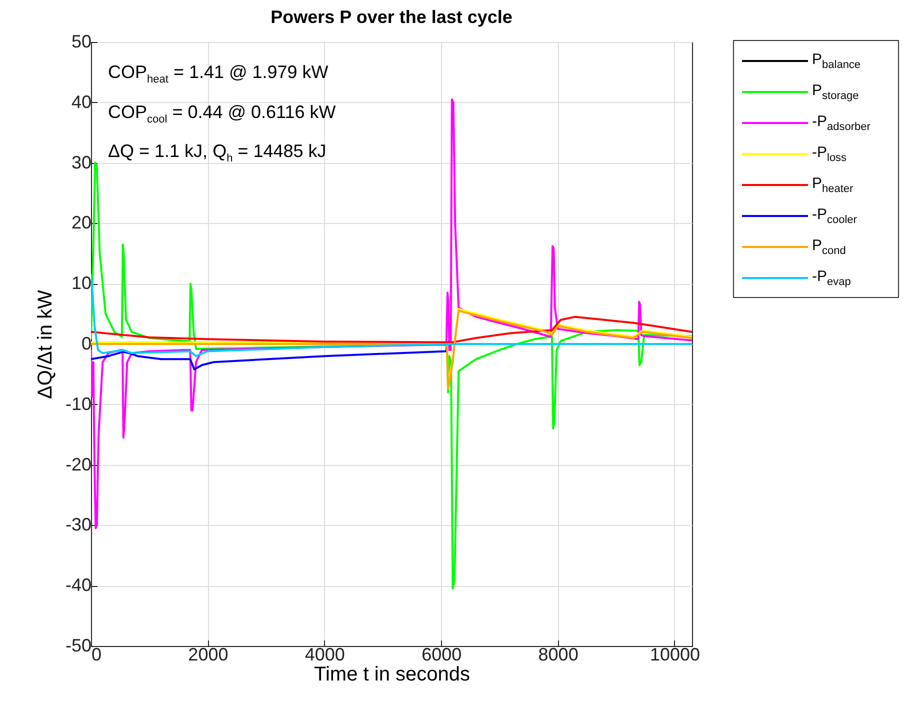 Image resolution: width=903 pixels, height=709 pixels. I want to click on y-tick-label: -50, so click(78, 646).